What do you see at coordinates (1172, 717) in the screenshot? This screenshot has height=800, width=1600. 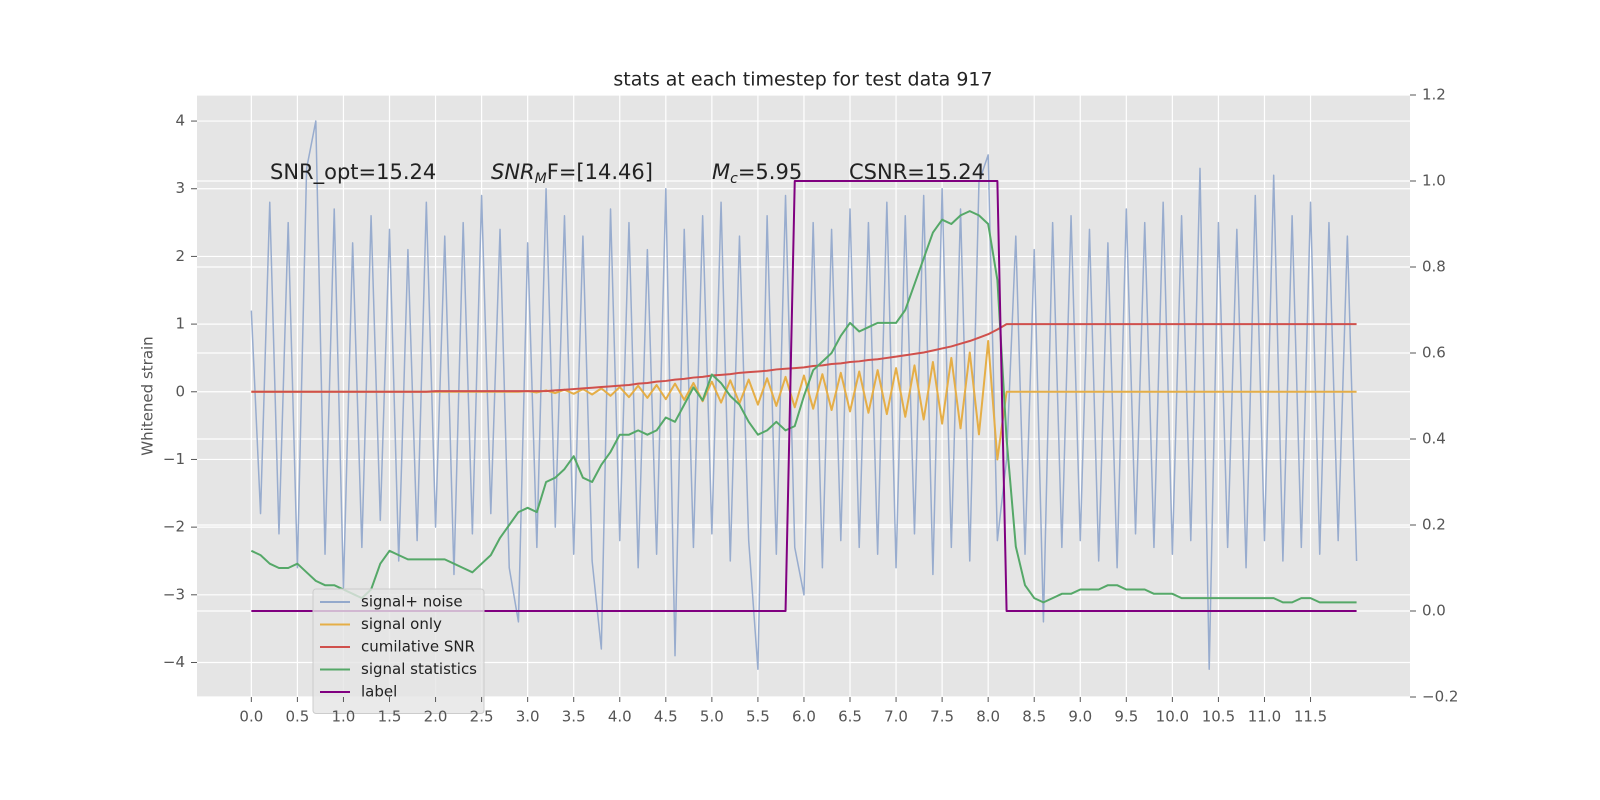 I see `x-tick-label: 10.0` at bounding box center [1172, 717].